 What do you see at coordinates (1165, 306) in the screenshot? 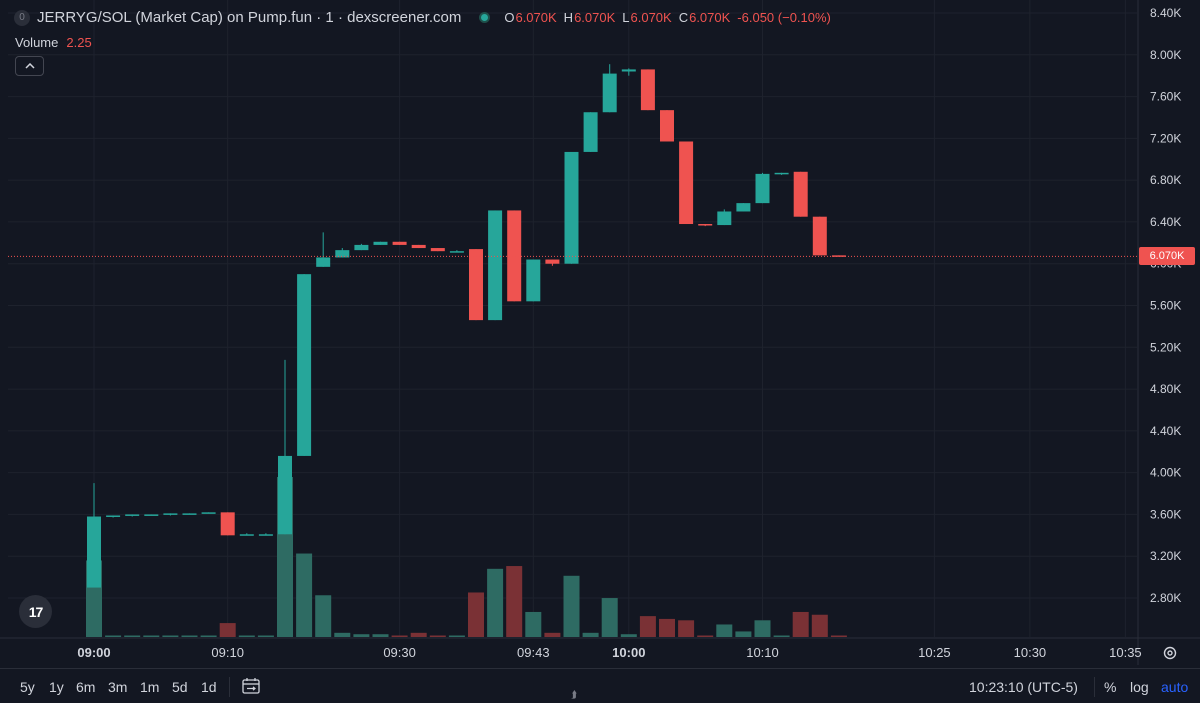
I see `y-tick-label: 5.60K` at bounding box center [1165, 306].